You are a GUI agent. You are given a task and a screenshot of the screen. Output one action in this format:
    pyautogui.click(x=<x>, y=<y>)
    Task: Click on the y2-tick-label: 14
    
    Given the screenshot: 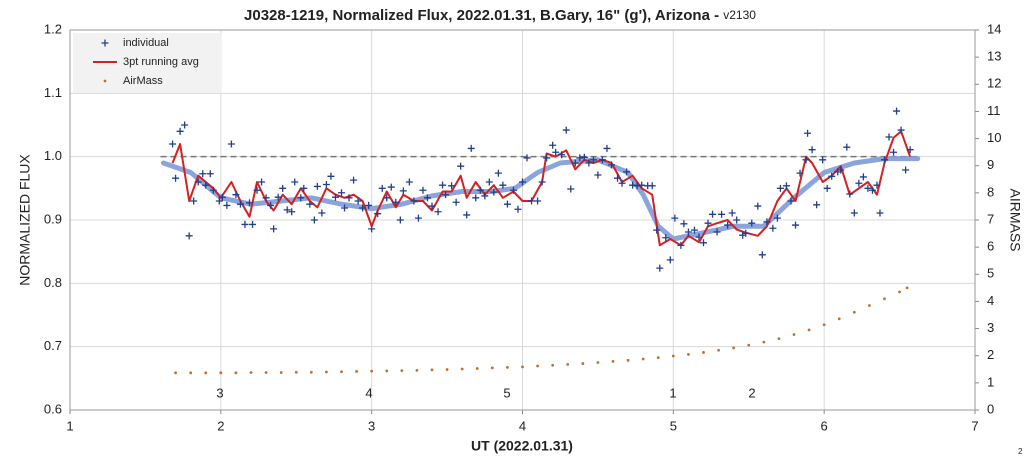 What is the action you would take?
    pyautogui.click(x=994, y=28)
    